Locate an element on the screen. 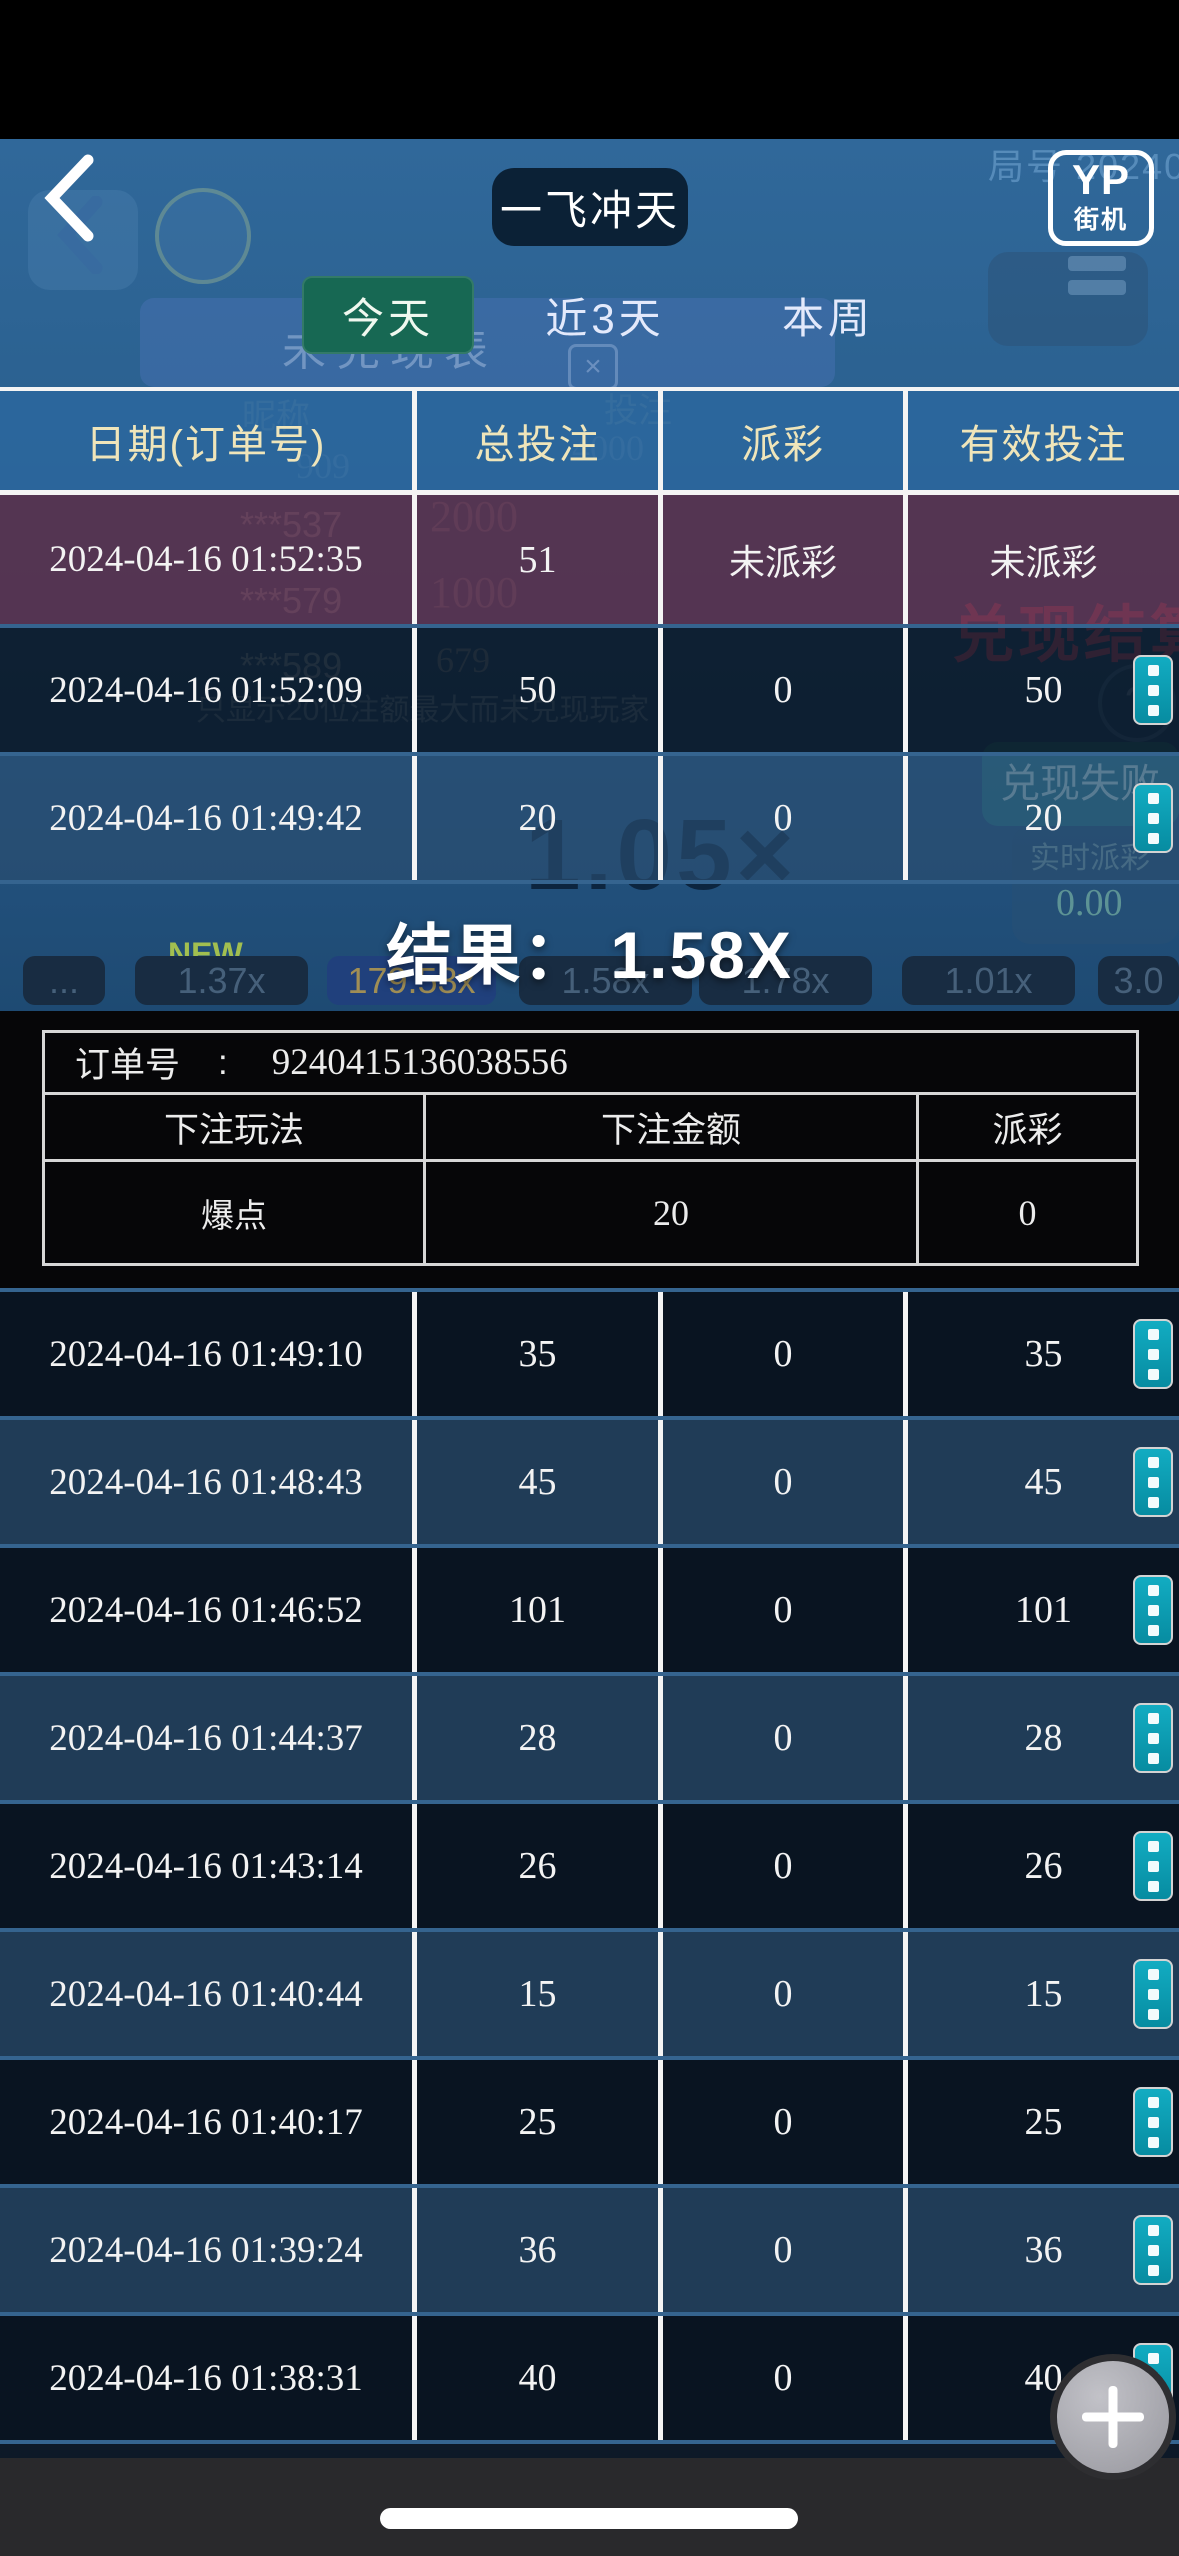 Image resolution: width=1179 pixels, height=2556 pixels. tab-label: 本周 is located at coordinates (827, 318).